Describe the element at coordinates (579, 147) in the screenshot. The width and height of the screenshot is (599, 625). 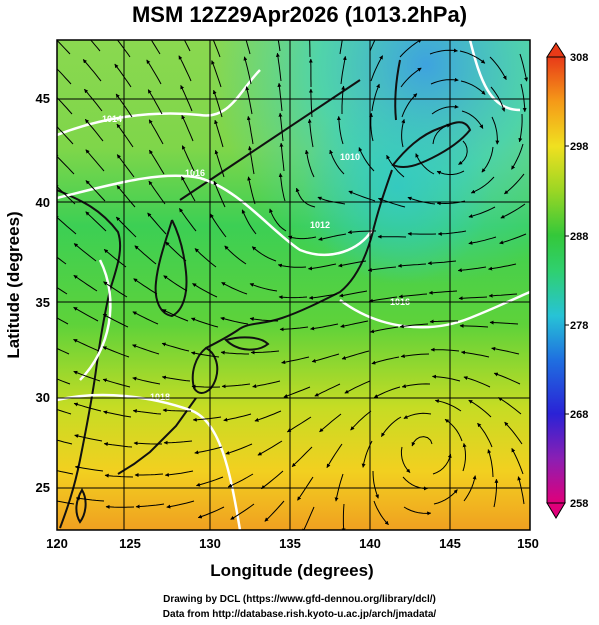
I see `colorbar-label: 298` at that location.